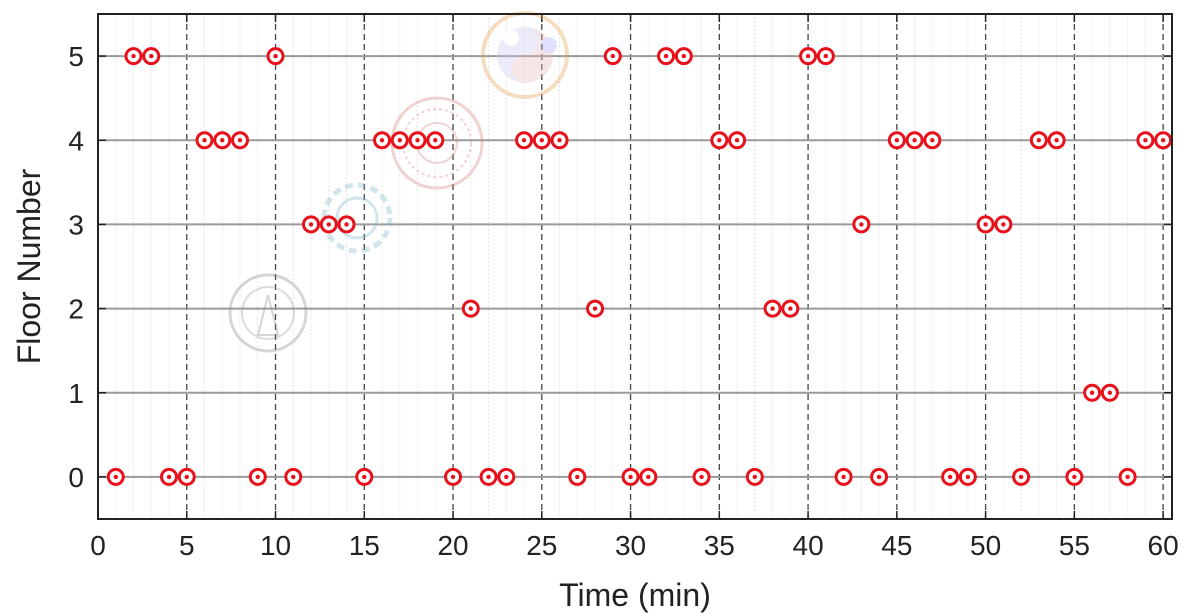  What do you see at coordinates (29, 266) in the screenshot?
I see `y-axis-title: Floor Number` at bounding box center [29, 266].